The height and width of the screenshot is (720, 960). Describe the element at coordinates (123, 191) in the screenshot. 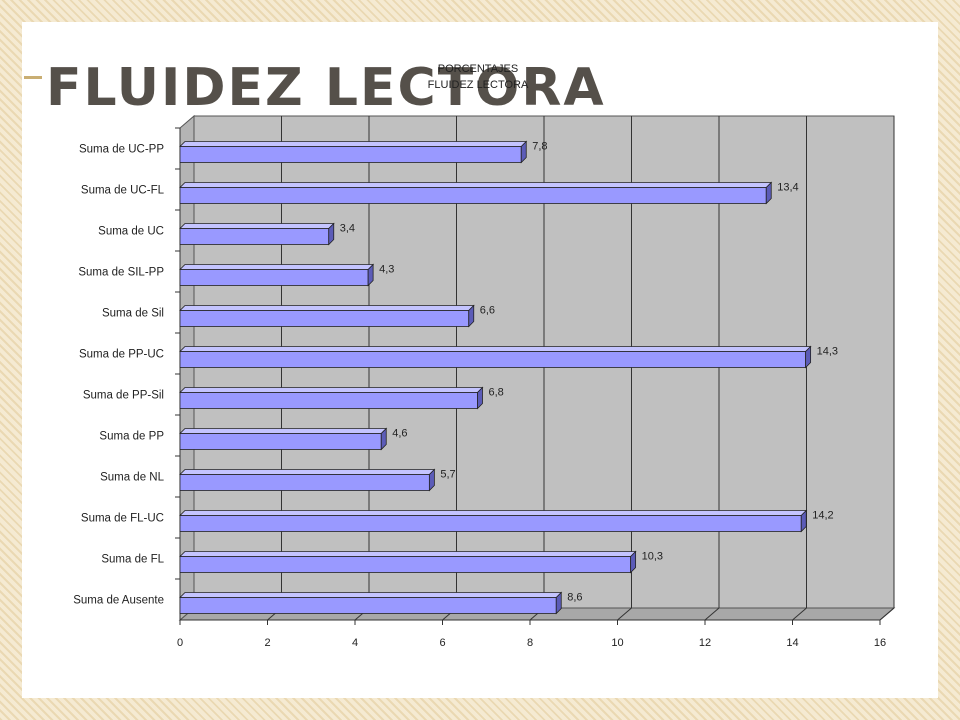

I see `category-label: Suma de UC-FL` at that location.